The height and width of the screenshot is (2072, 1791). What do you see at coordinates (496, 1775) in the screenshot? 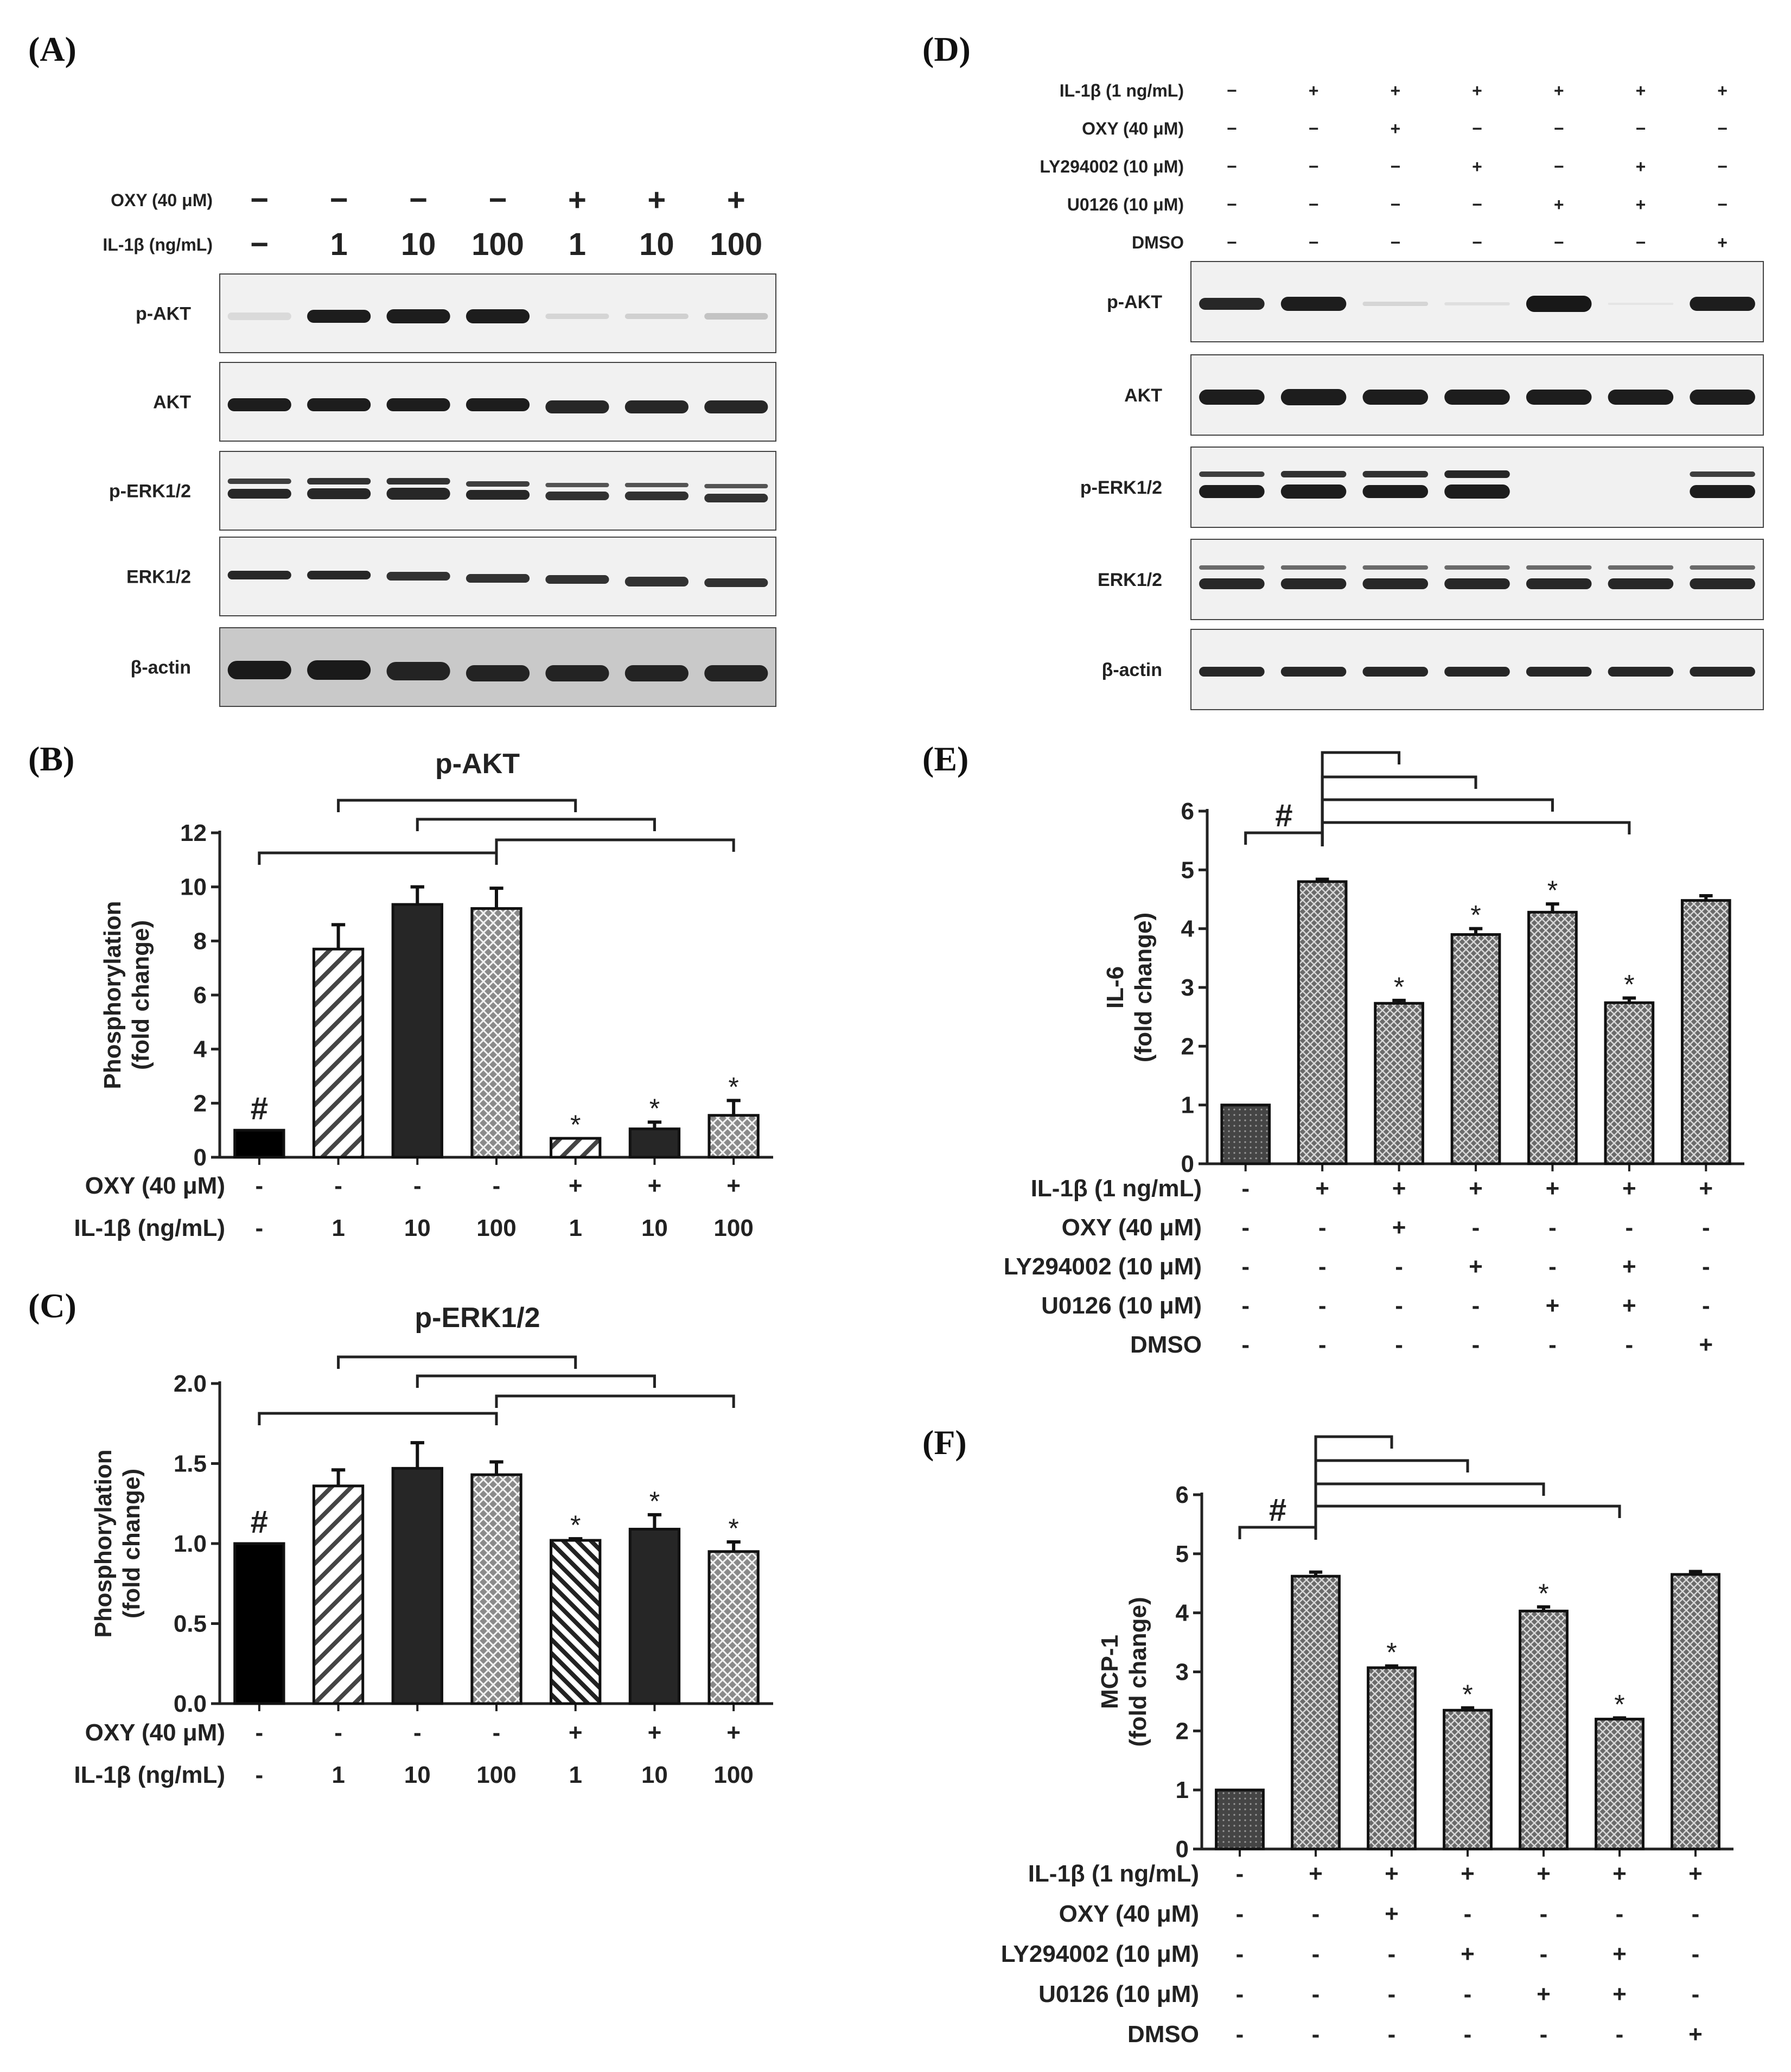
I see `condition-symbol: 100` at bounding box center [496, 1775].